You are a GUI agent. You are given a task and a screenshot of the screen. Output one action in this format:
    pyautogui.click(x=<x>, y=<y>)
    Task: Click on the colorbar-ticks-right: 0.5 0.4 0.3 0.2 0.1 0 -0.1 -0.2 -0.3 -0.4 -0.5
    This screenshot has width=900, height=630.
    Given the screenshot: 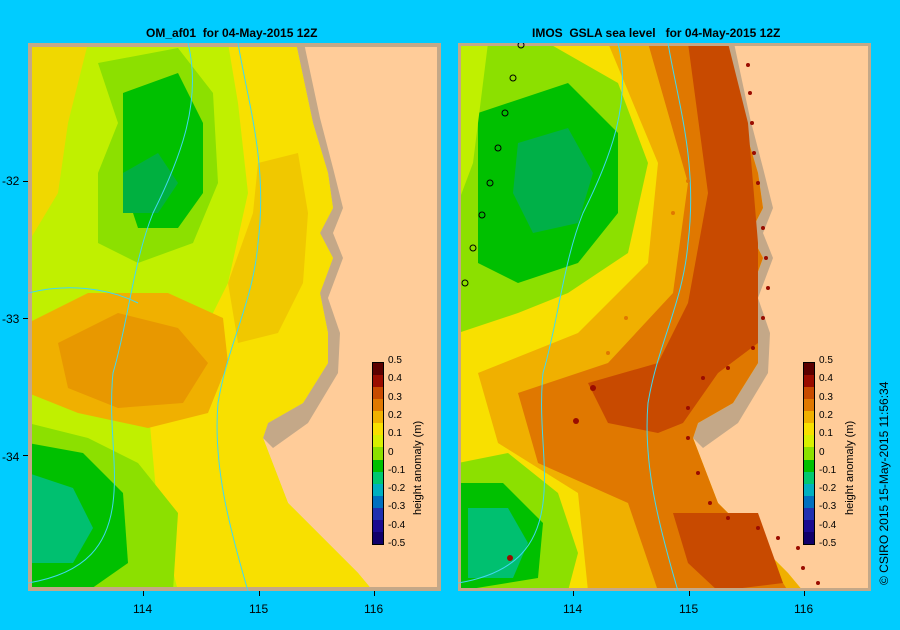 What is the action you would take?
    pyautogui.click(x=834, y=452)
    